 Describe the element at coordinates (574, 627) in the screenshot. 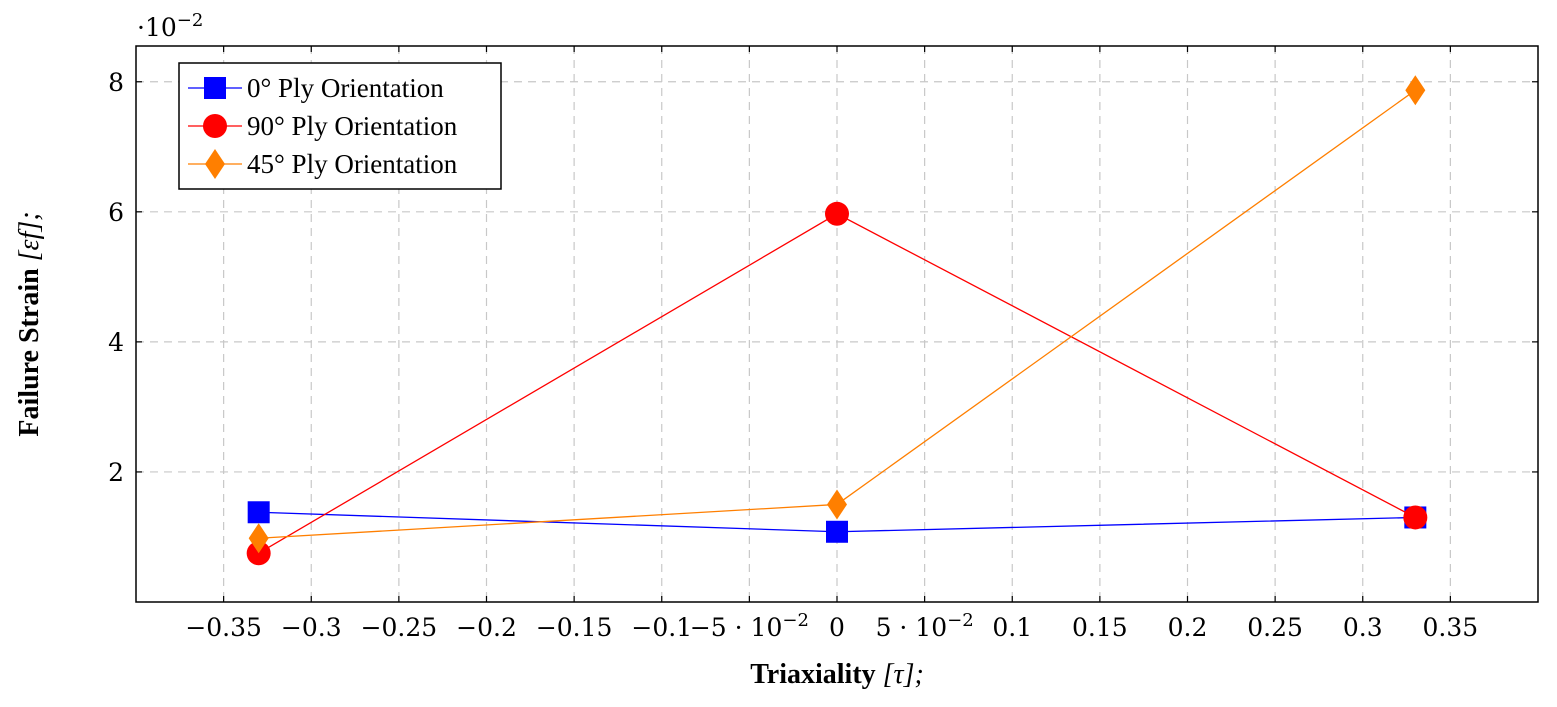

I see `x-tick-label: −0.15` at that location.